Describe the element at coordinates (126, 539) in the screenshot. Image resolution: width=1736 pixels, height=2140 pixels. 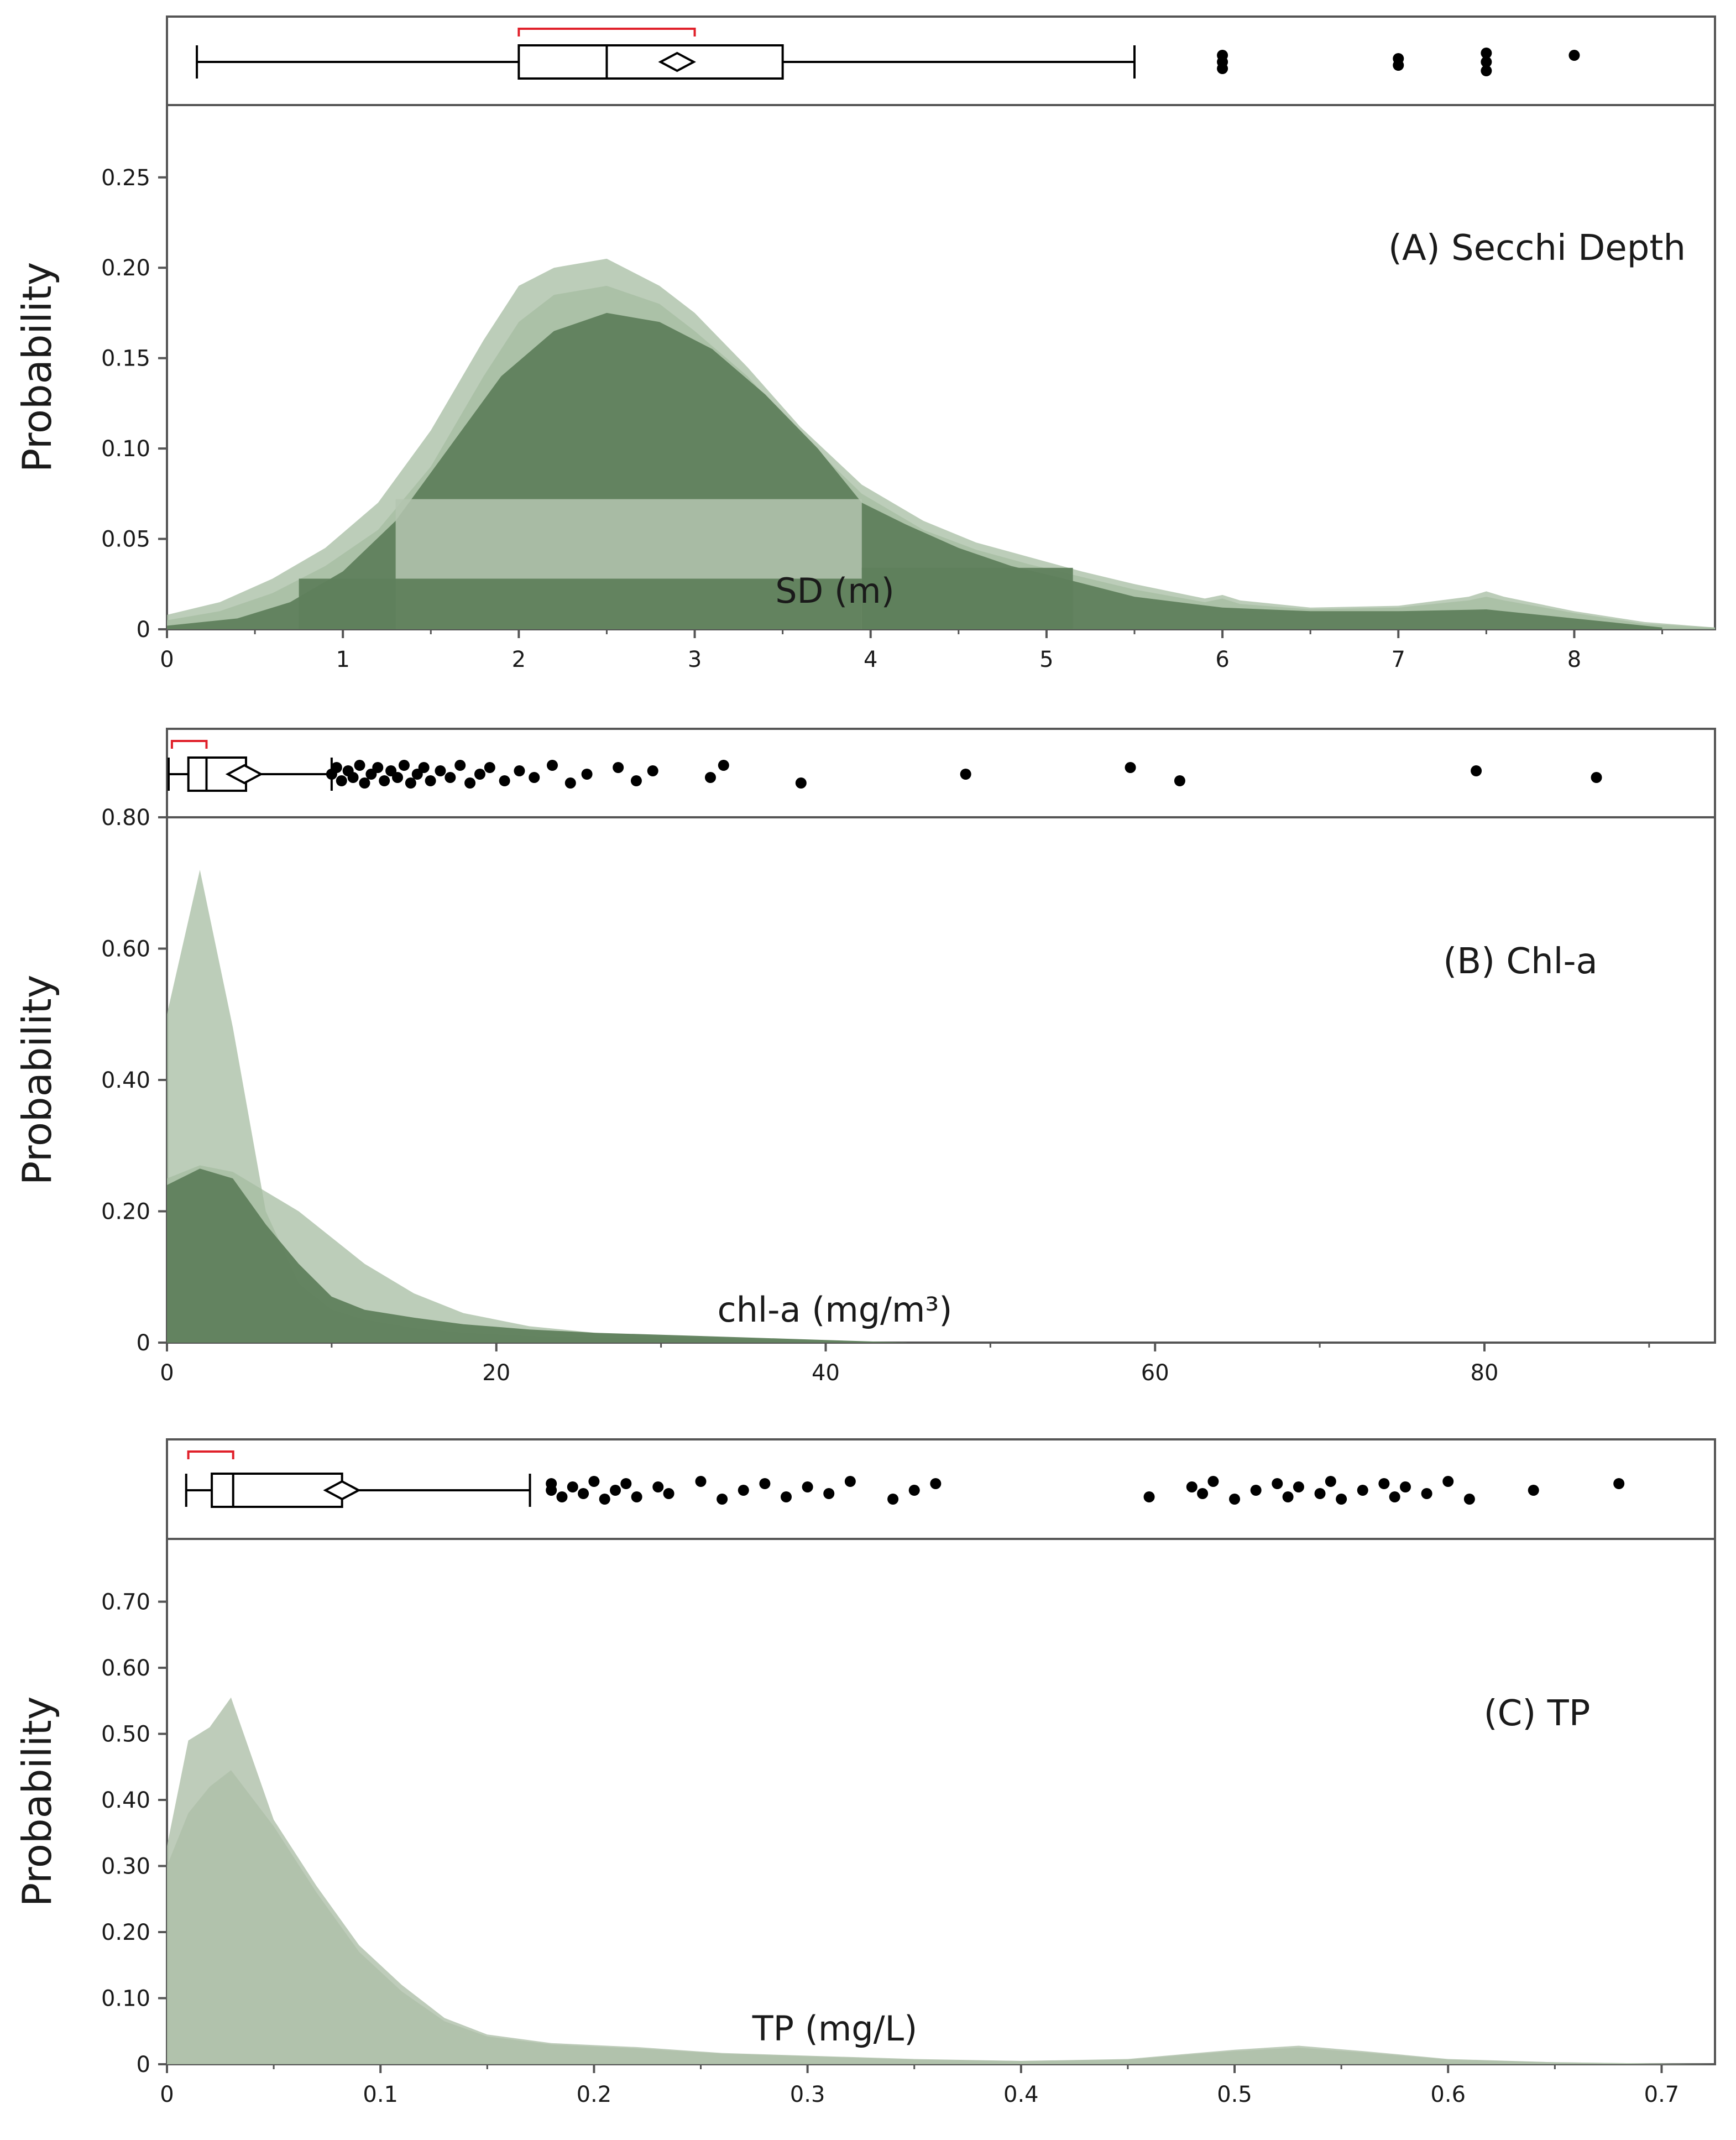
I see `y-tick-label: 0.05` at that location.